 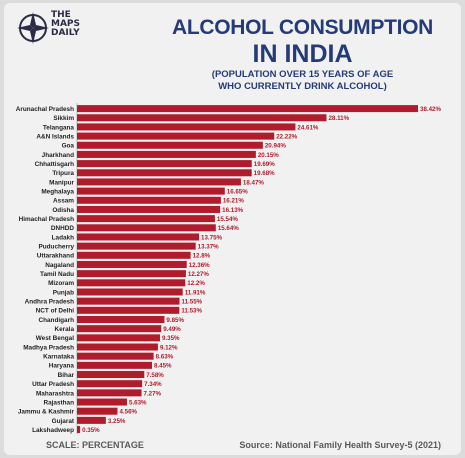 What do you see at coordinates (58, 155) in the screenshot?
I see `category-label: Jharkhand` at bounding box center [58, 155].